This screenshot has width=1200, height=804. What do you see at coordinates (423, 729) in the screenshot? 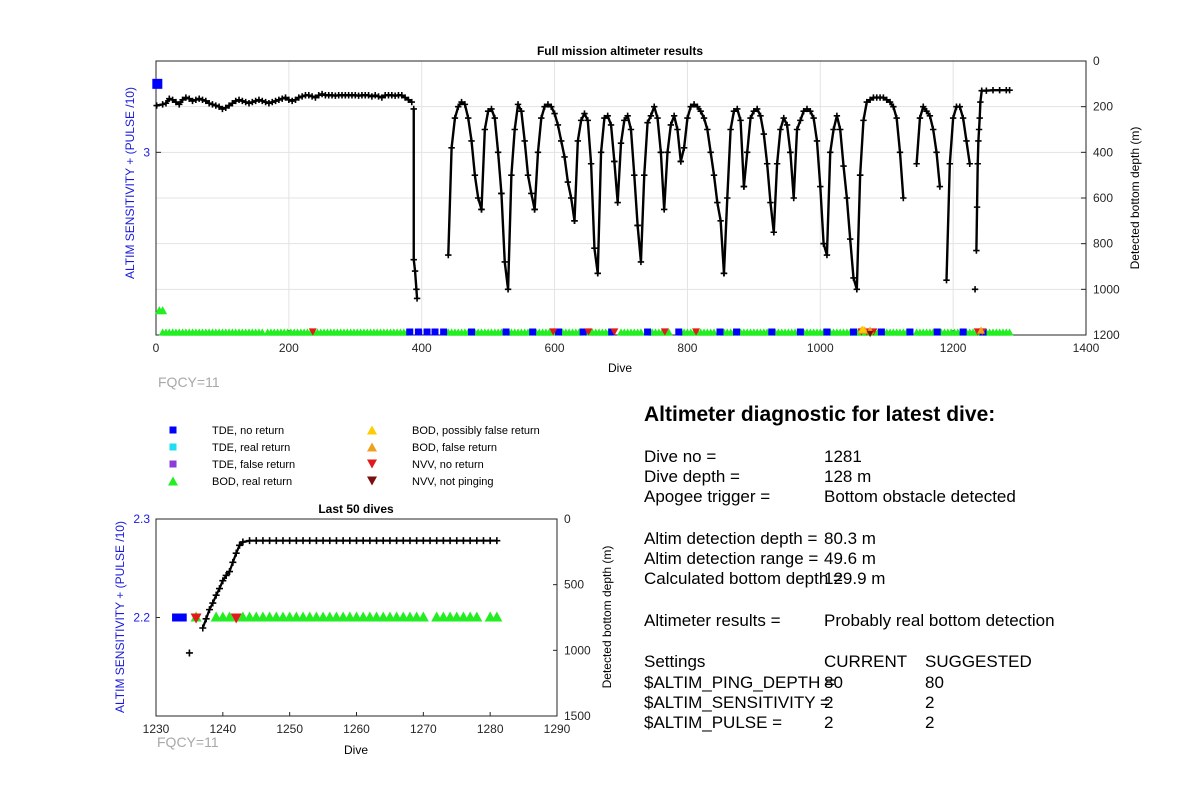
I see `bottom-x-tick-label: 1270` at bounding box center [423, 729].